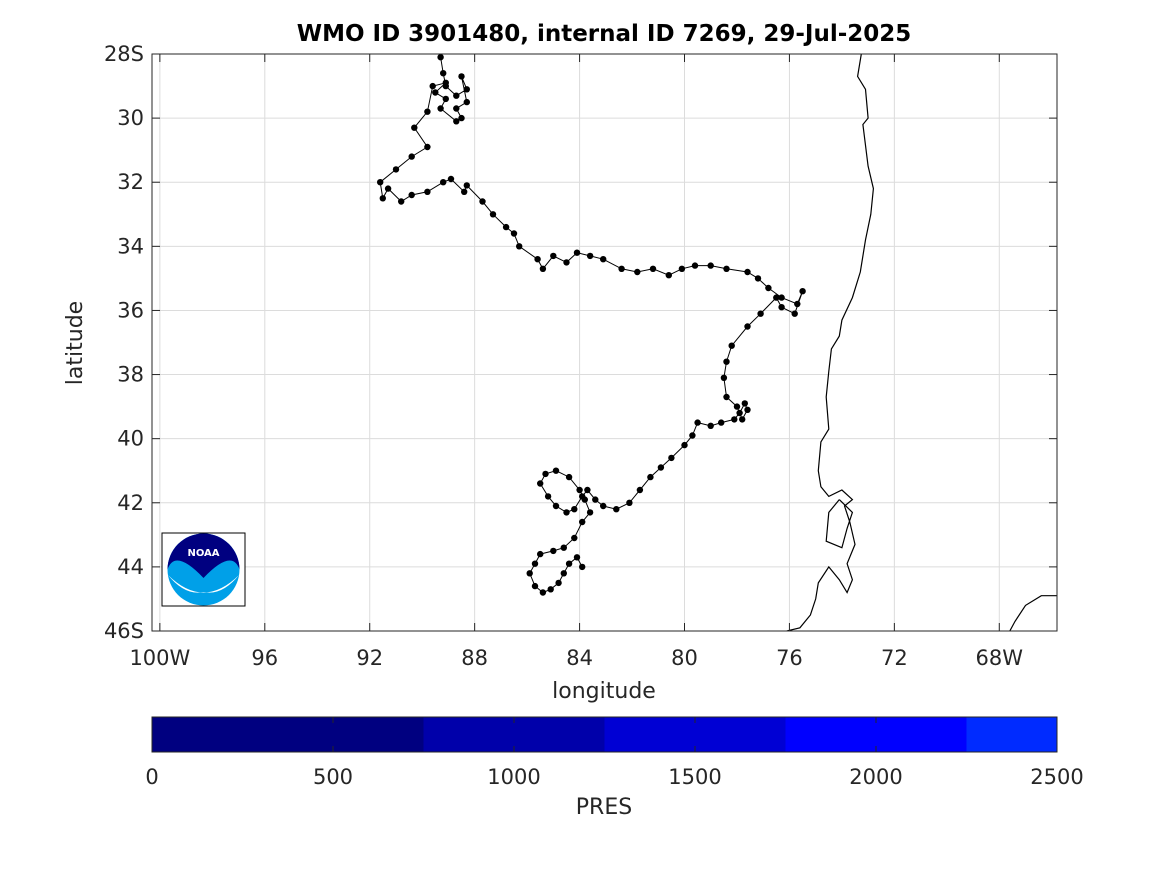  I want to click on noaa-logo: NOAA, so click(203, 569).